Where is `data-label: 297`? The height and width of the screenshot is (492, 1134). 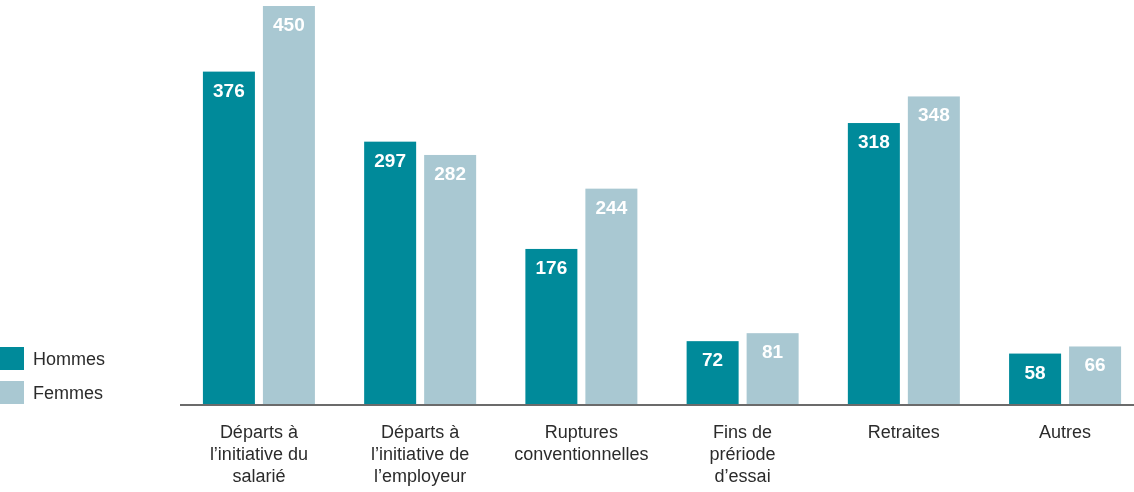
data-label: 297 is located at coordinates (390, 160).